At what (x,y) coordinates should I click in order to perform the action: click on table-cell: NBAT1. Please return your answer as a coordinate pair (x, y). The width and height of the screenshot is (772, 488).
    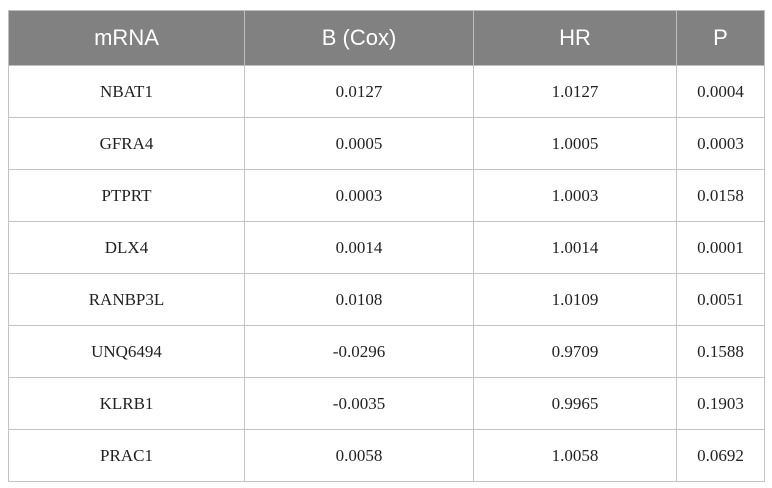
    Looking at the image, I should click on (126, 91).